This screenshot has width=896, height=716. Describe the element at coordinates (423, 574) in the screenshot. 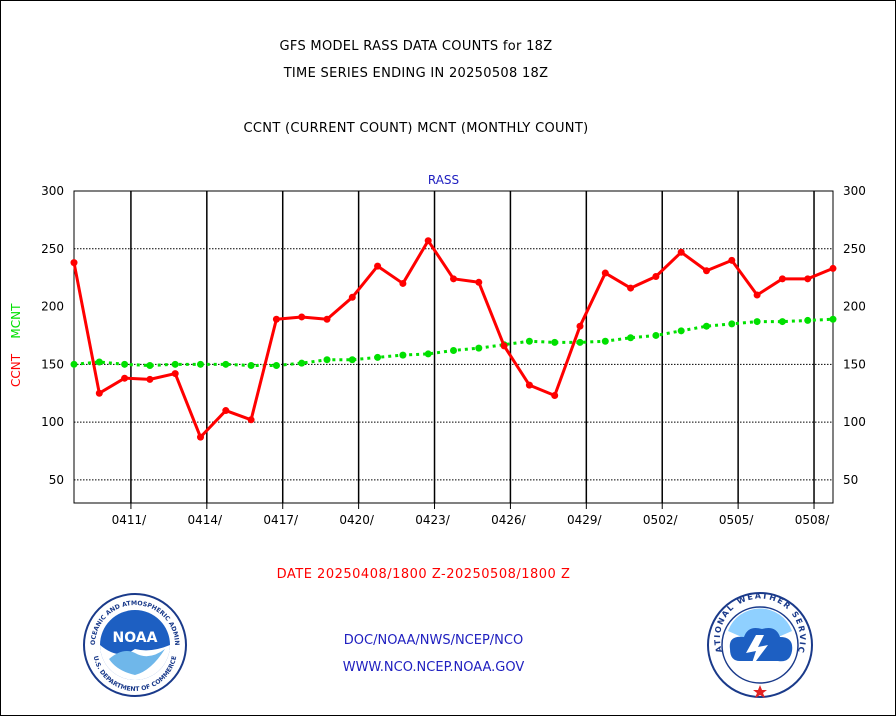

I see `date-range-label: DATE 20250408/1800 Z-20250508/1800 Z` at that location.